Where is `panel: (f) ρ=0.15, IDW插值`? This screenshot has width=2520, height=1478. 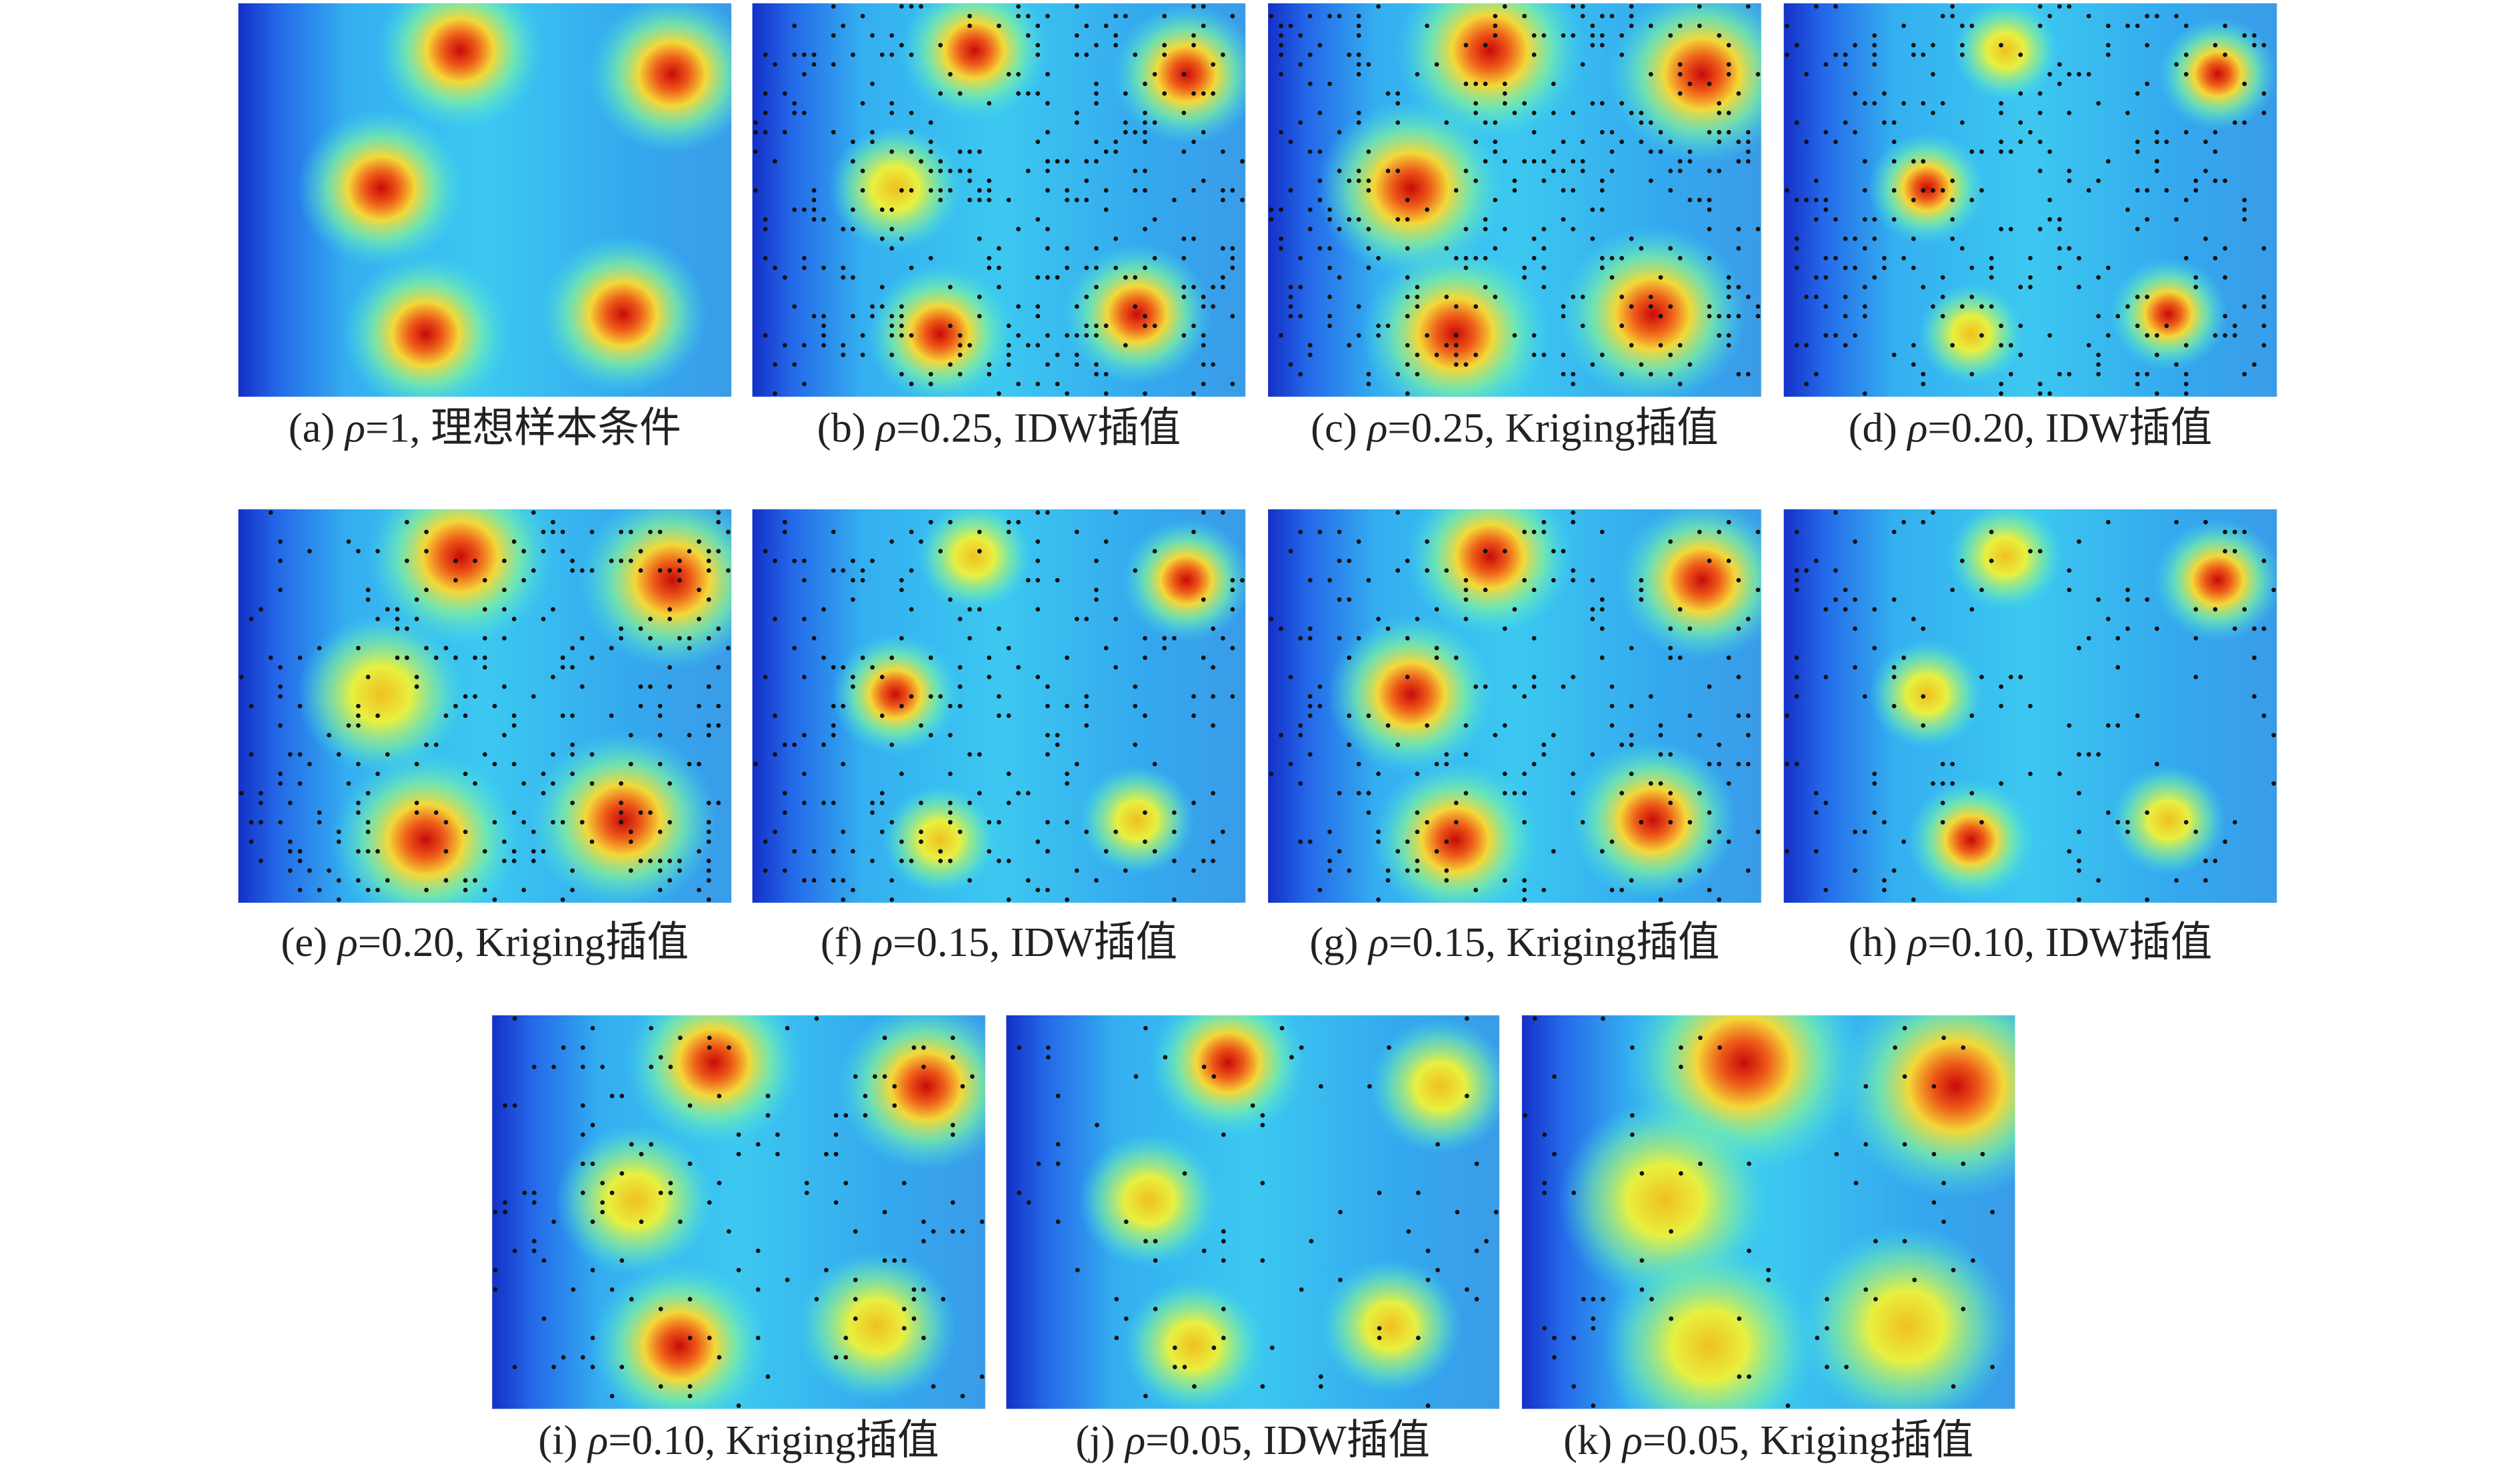 panel: (f) ρ=0.15, IDW插值 is located at coordinates (999, 737).